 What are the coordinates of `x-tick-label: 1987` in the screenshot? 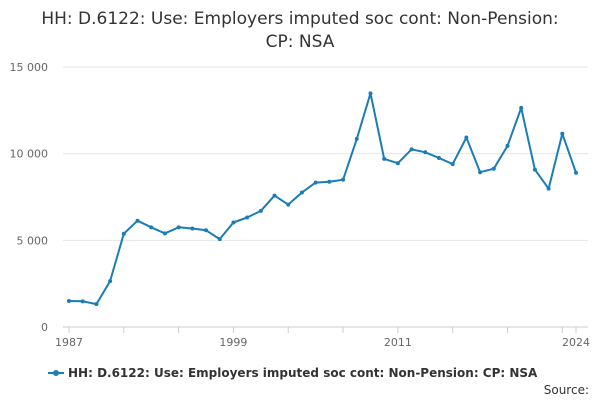 It's located at (69, 342).